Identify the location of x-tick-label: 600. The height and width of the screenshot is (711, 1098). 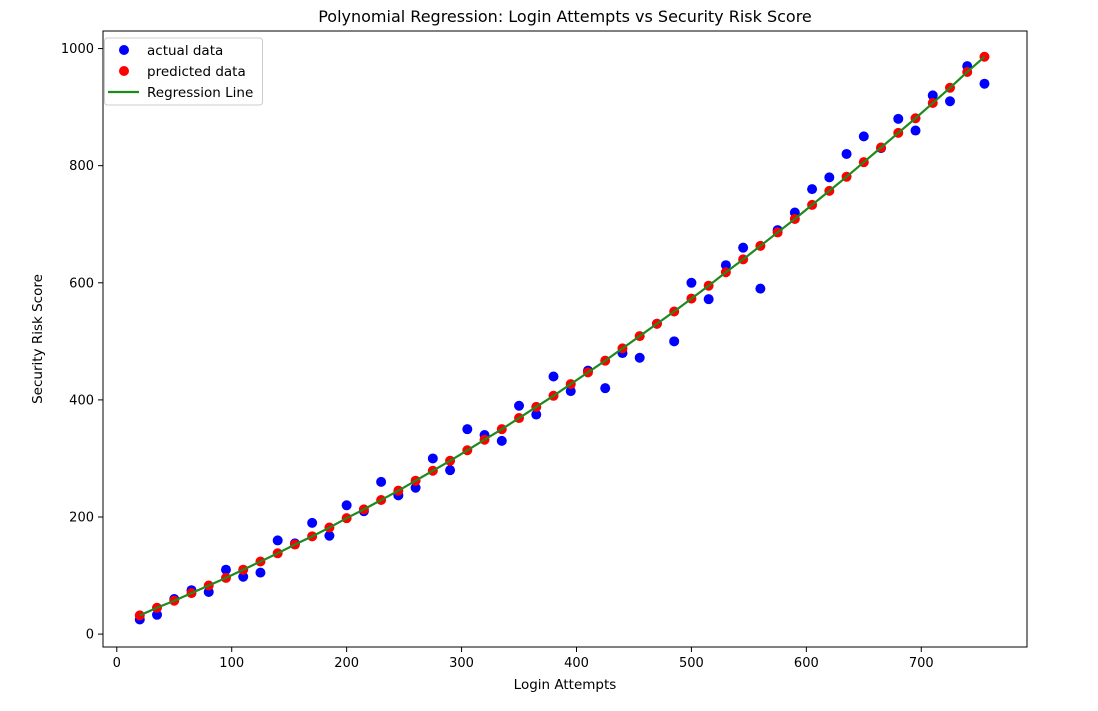
(806, 663).